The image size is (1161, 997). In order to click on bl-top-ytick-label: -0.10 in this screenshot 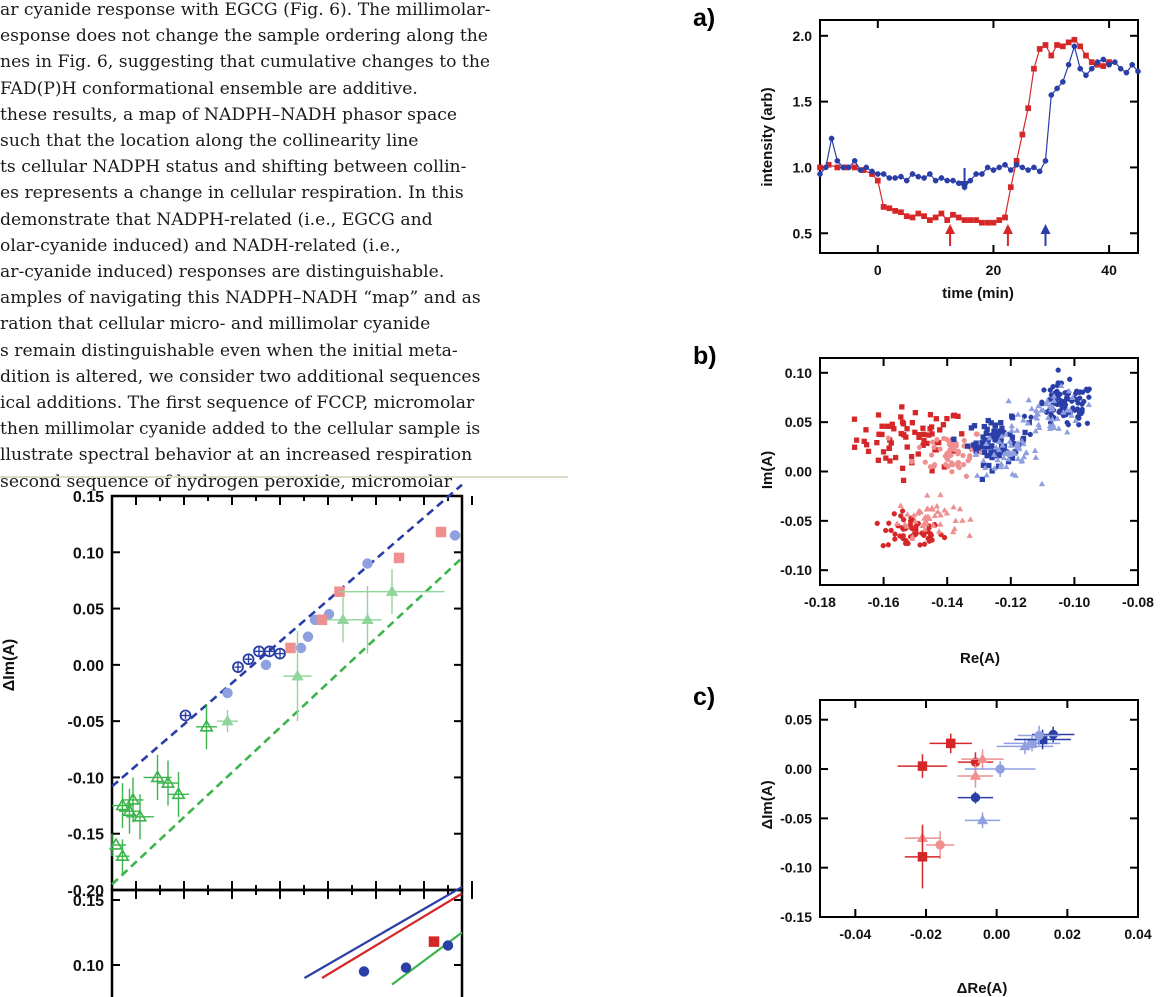, I will do `click(86, 778)`.